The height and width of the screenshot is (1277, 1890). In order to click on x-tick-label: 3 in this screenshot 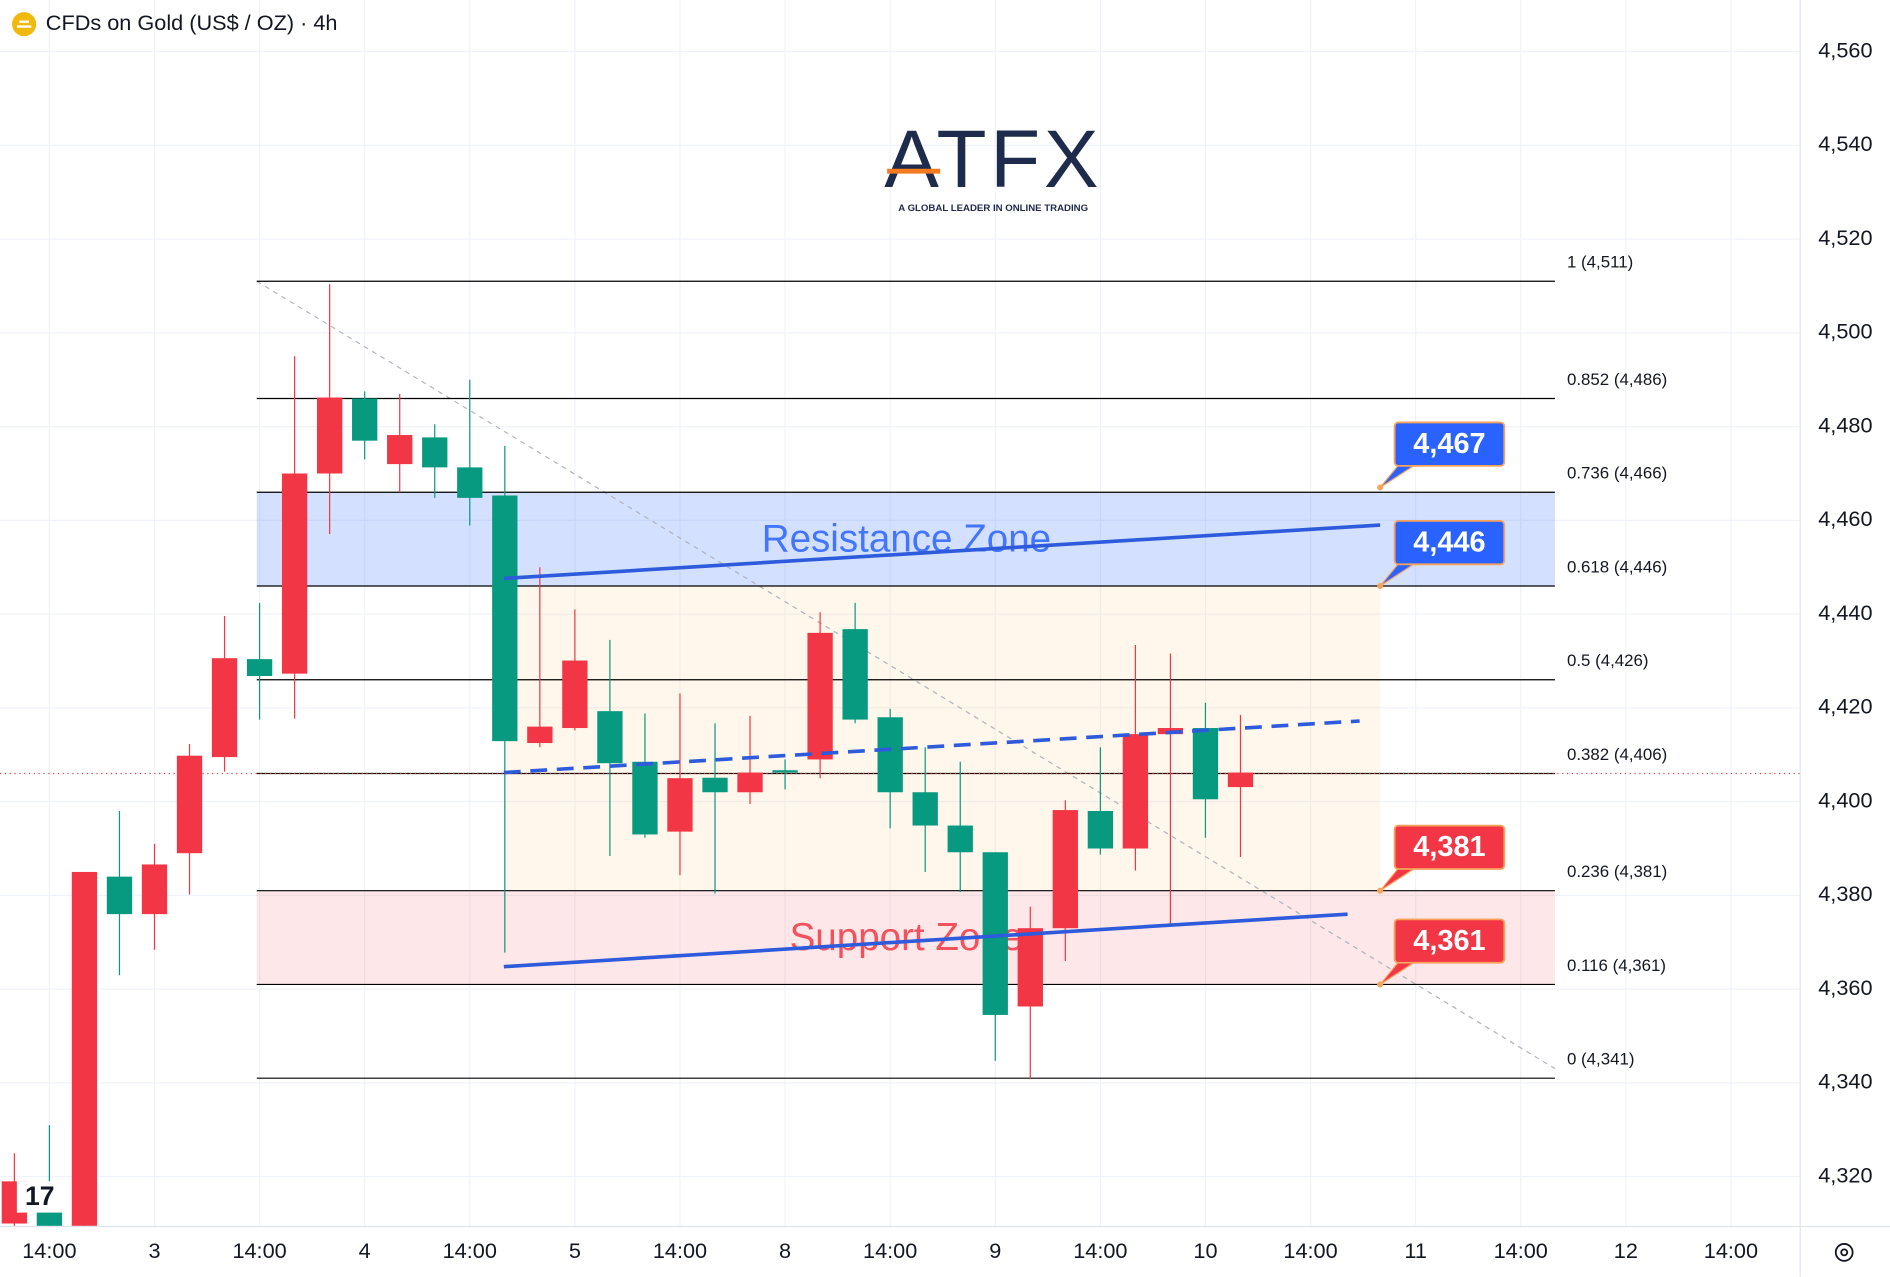, I will do `click(154, 1250)`.